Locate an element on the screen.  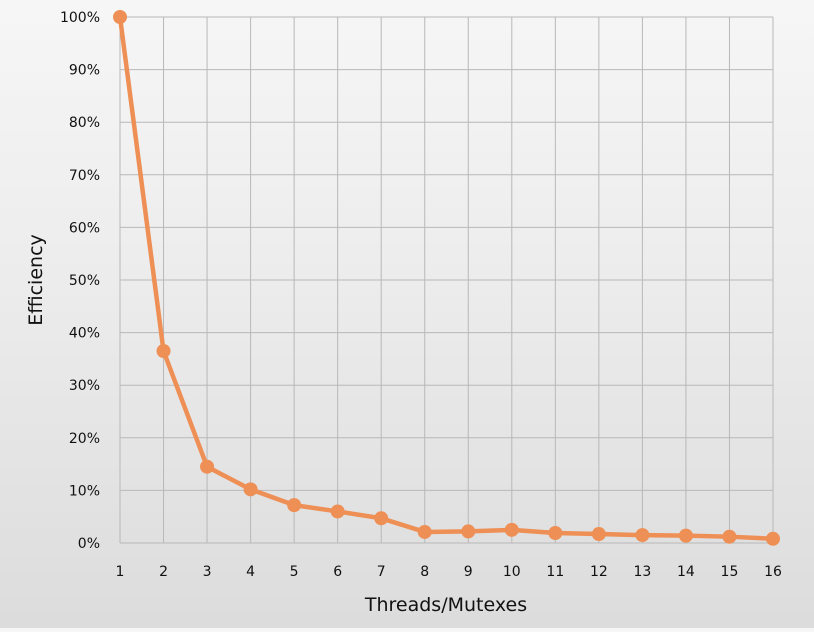
y-tick-label: 60% is located at coordinates (84, 228).